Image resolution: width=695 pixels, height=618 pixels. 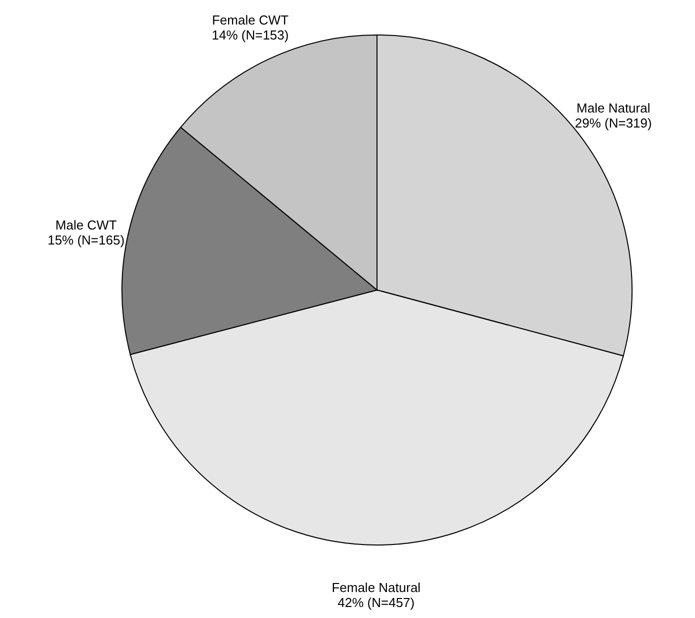 What do you see at coordinates (250, 34) in the screenshot?
I see `data-label: 14% (N=153)` at bounding box center [250, 34].